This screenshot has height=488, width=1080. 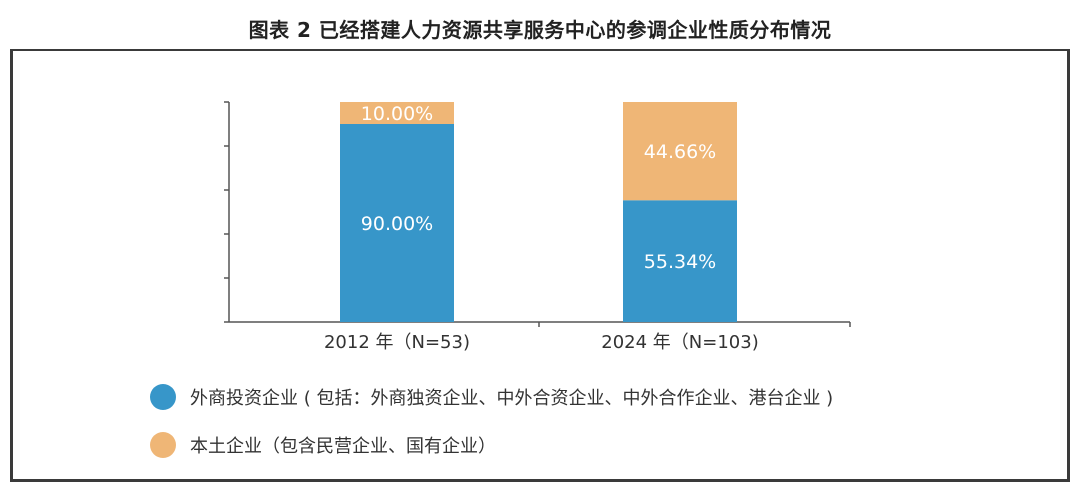 I want to click on data-label: 90.00%, so click(x=397, y=224).